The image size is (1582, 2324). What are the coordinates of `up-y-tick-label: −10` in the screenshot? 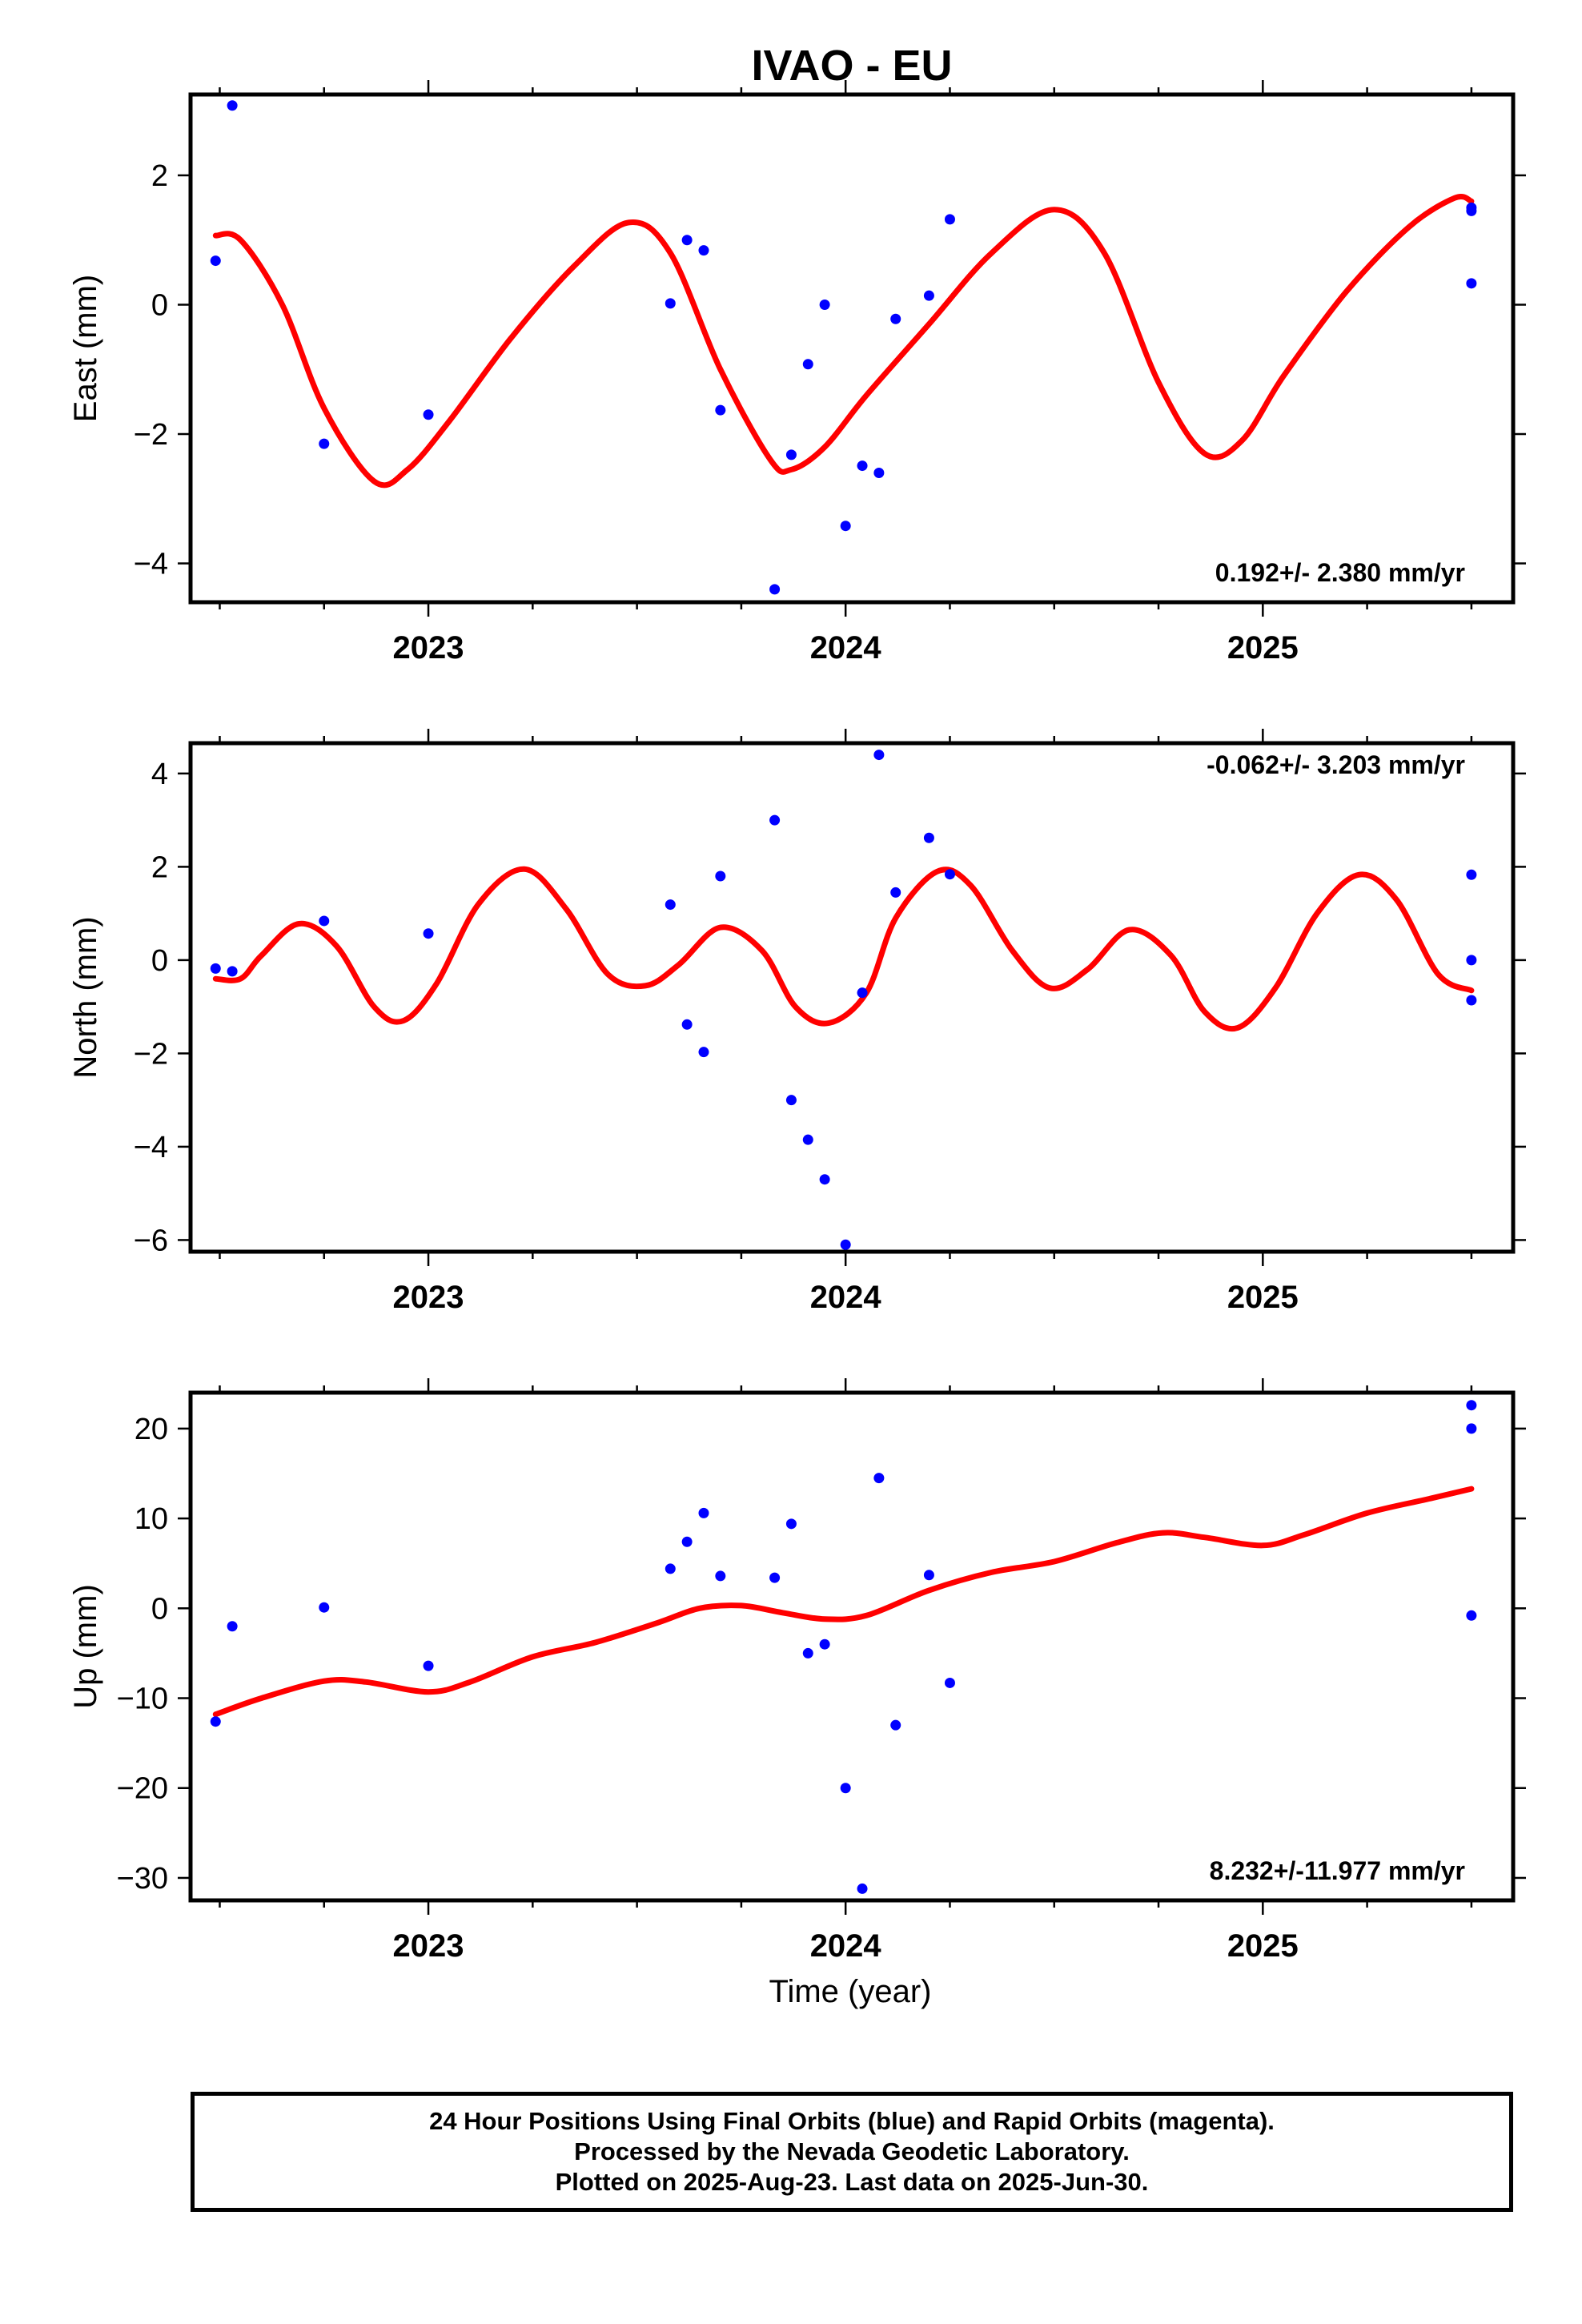 It's located at (142, 1699).